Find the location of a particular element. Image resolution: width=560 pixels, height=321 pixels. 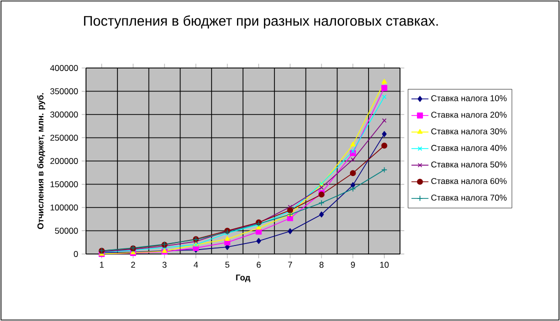

x-tick-label: 1 is located at coordinates (102, 265).